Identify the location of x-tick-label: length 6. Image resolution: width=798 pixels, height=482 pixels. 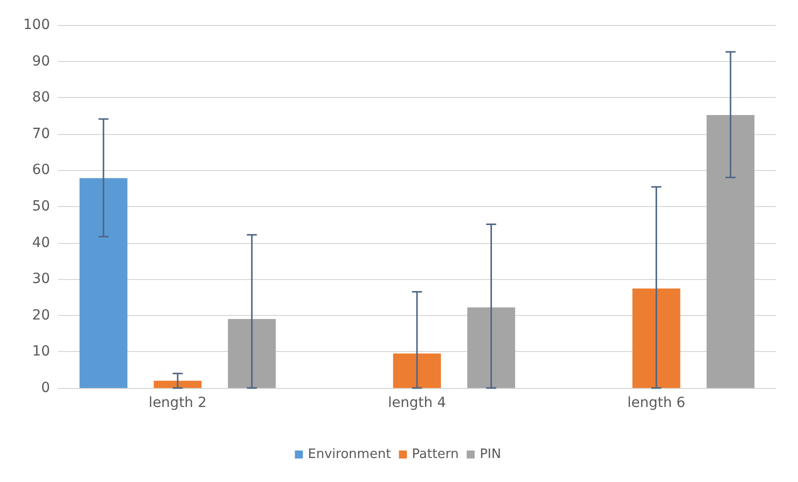
(656, 403).